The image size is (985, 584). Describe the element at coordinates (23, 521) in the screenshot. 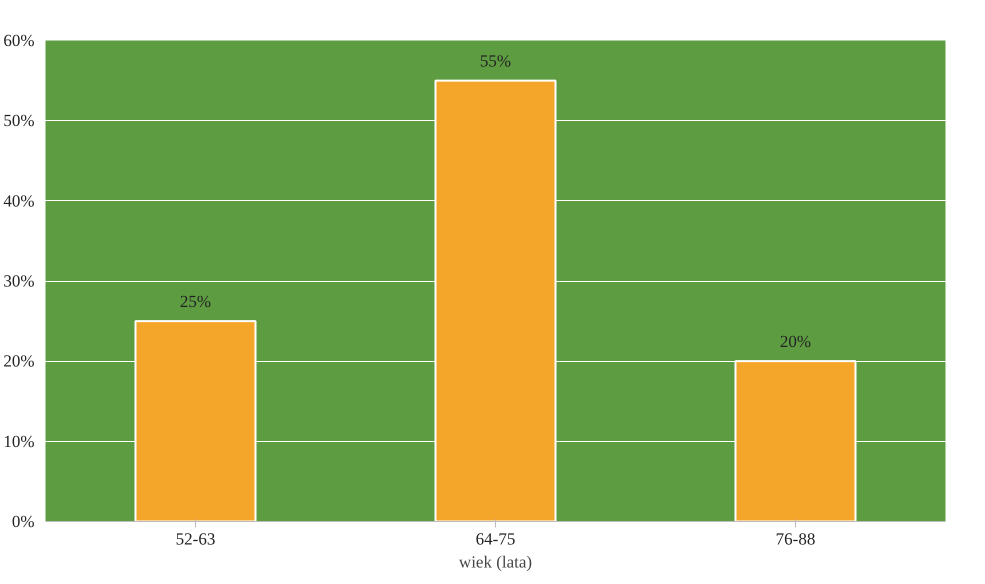

I see `y-tick-label: 0%` at that location.